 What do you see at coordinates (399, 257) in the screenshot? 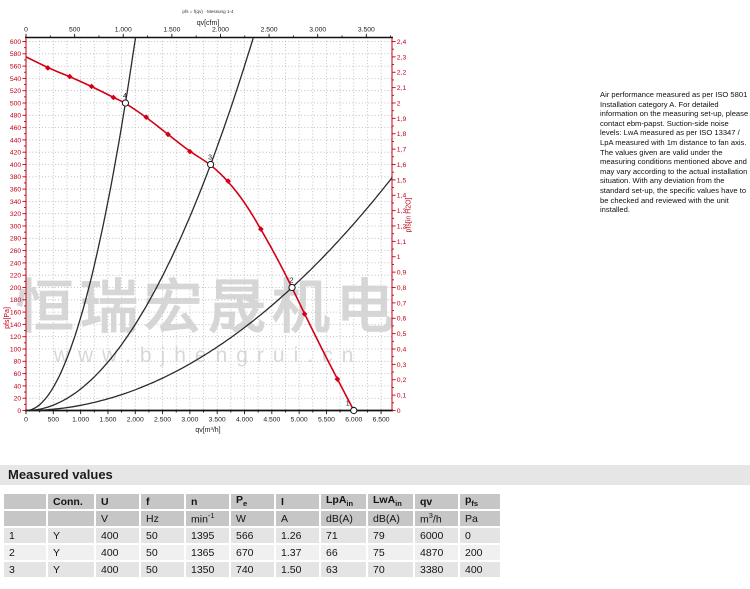
I see `svg-text: 1` at bounding box center [399, 257].